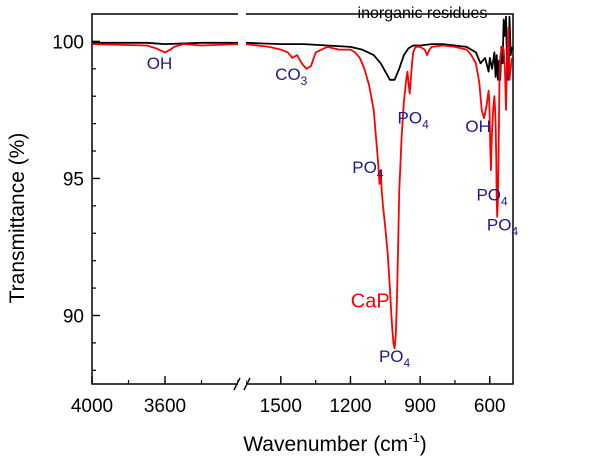 The image size is (598, 468). Describe the element at coordinates (325, 444) in the screenshot. I see `x-axis-title-main: Wavenumber (cm` at that location.